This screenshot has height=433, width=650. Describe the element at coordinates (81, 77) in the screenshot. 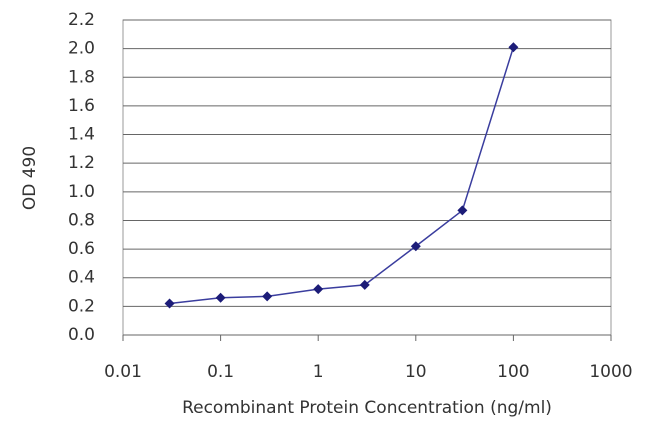

I see `y-tick-label: 1.8` at that location.